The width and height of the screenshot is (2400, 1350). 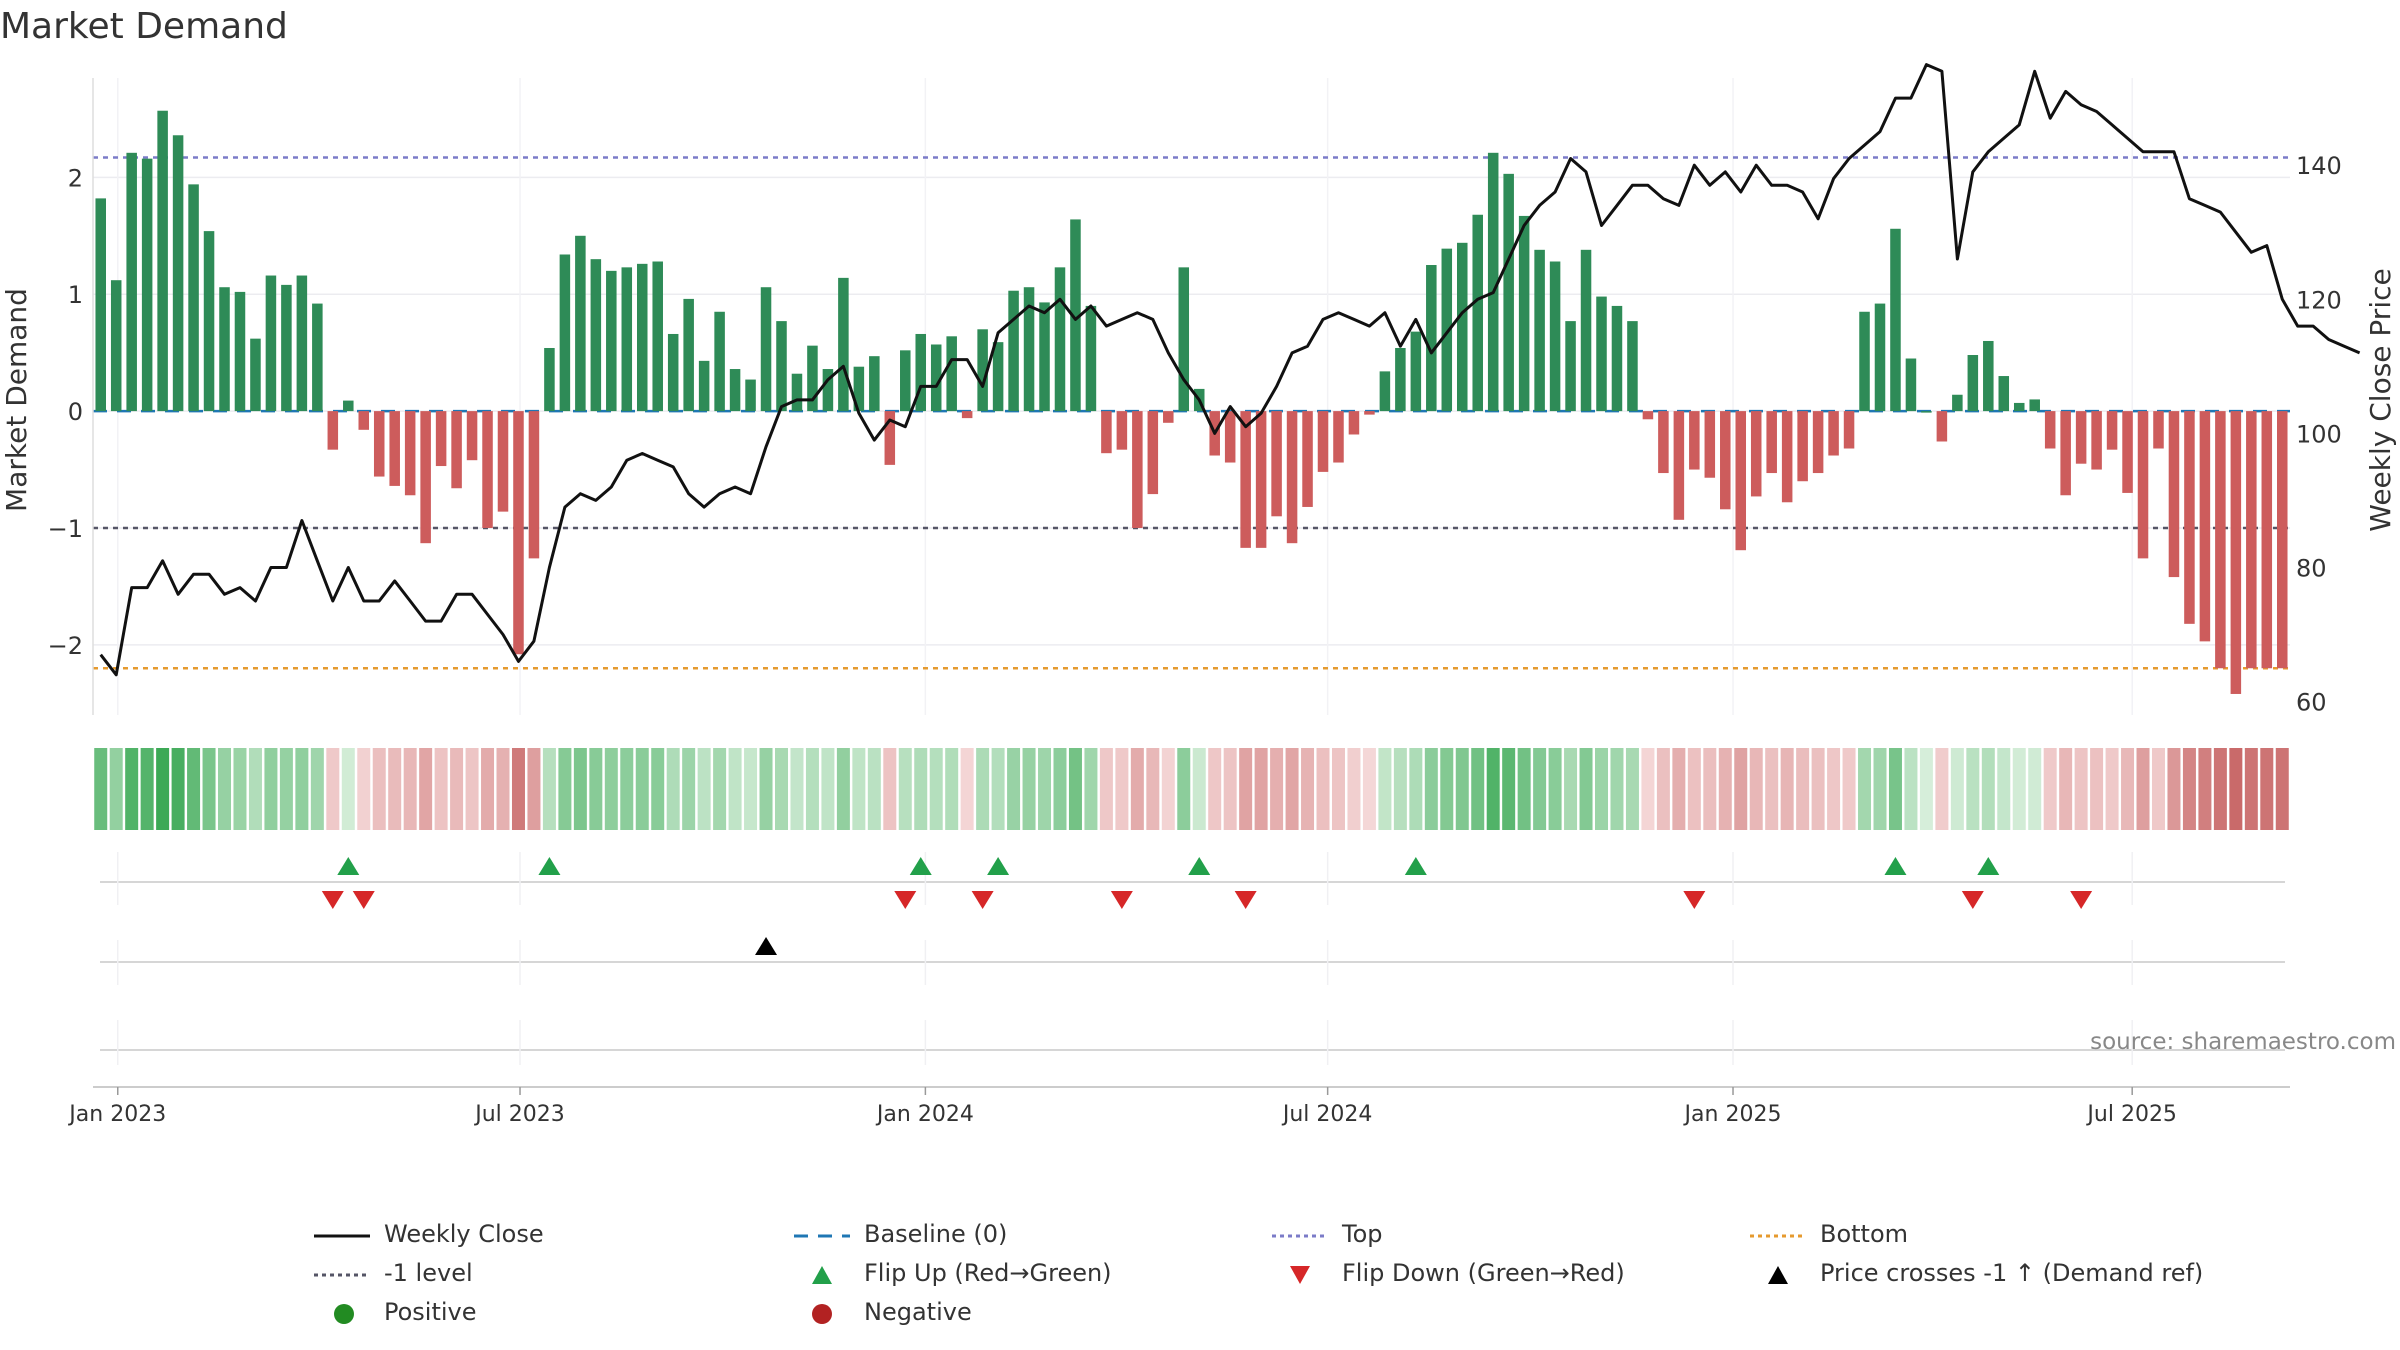 What do you see at coordinates (75, 412) in the screenshot?
I see `y-tick-label: 0` at bounding box center [75, 412].